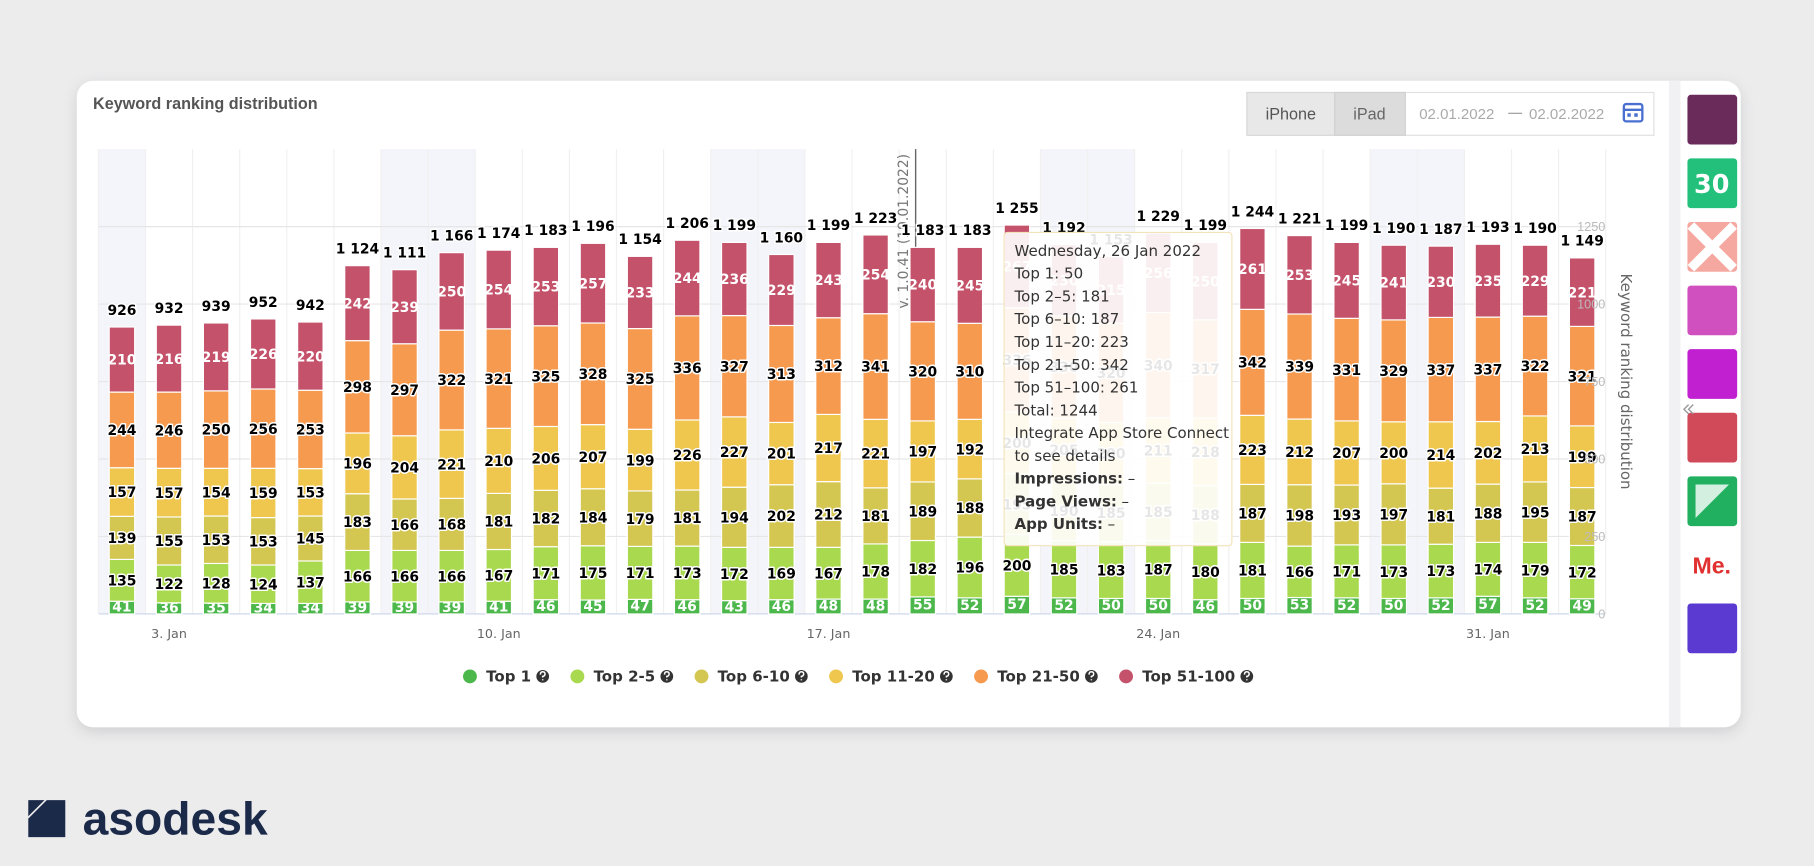 Image resolution: width=1814 pixels, height=866 pixels. Describe the element at coordinates (734, 367) in the screenshot. I see `segment-label: 327` at that location.